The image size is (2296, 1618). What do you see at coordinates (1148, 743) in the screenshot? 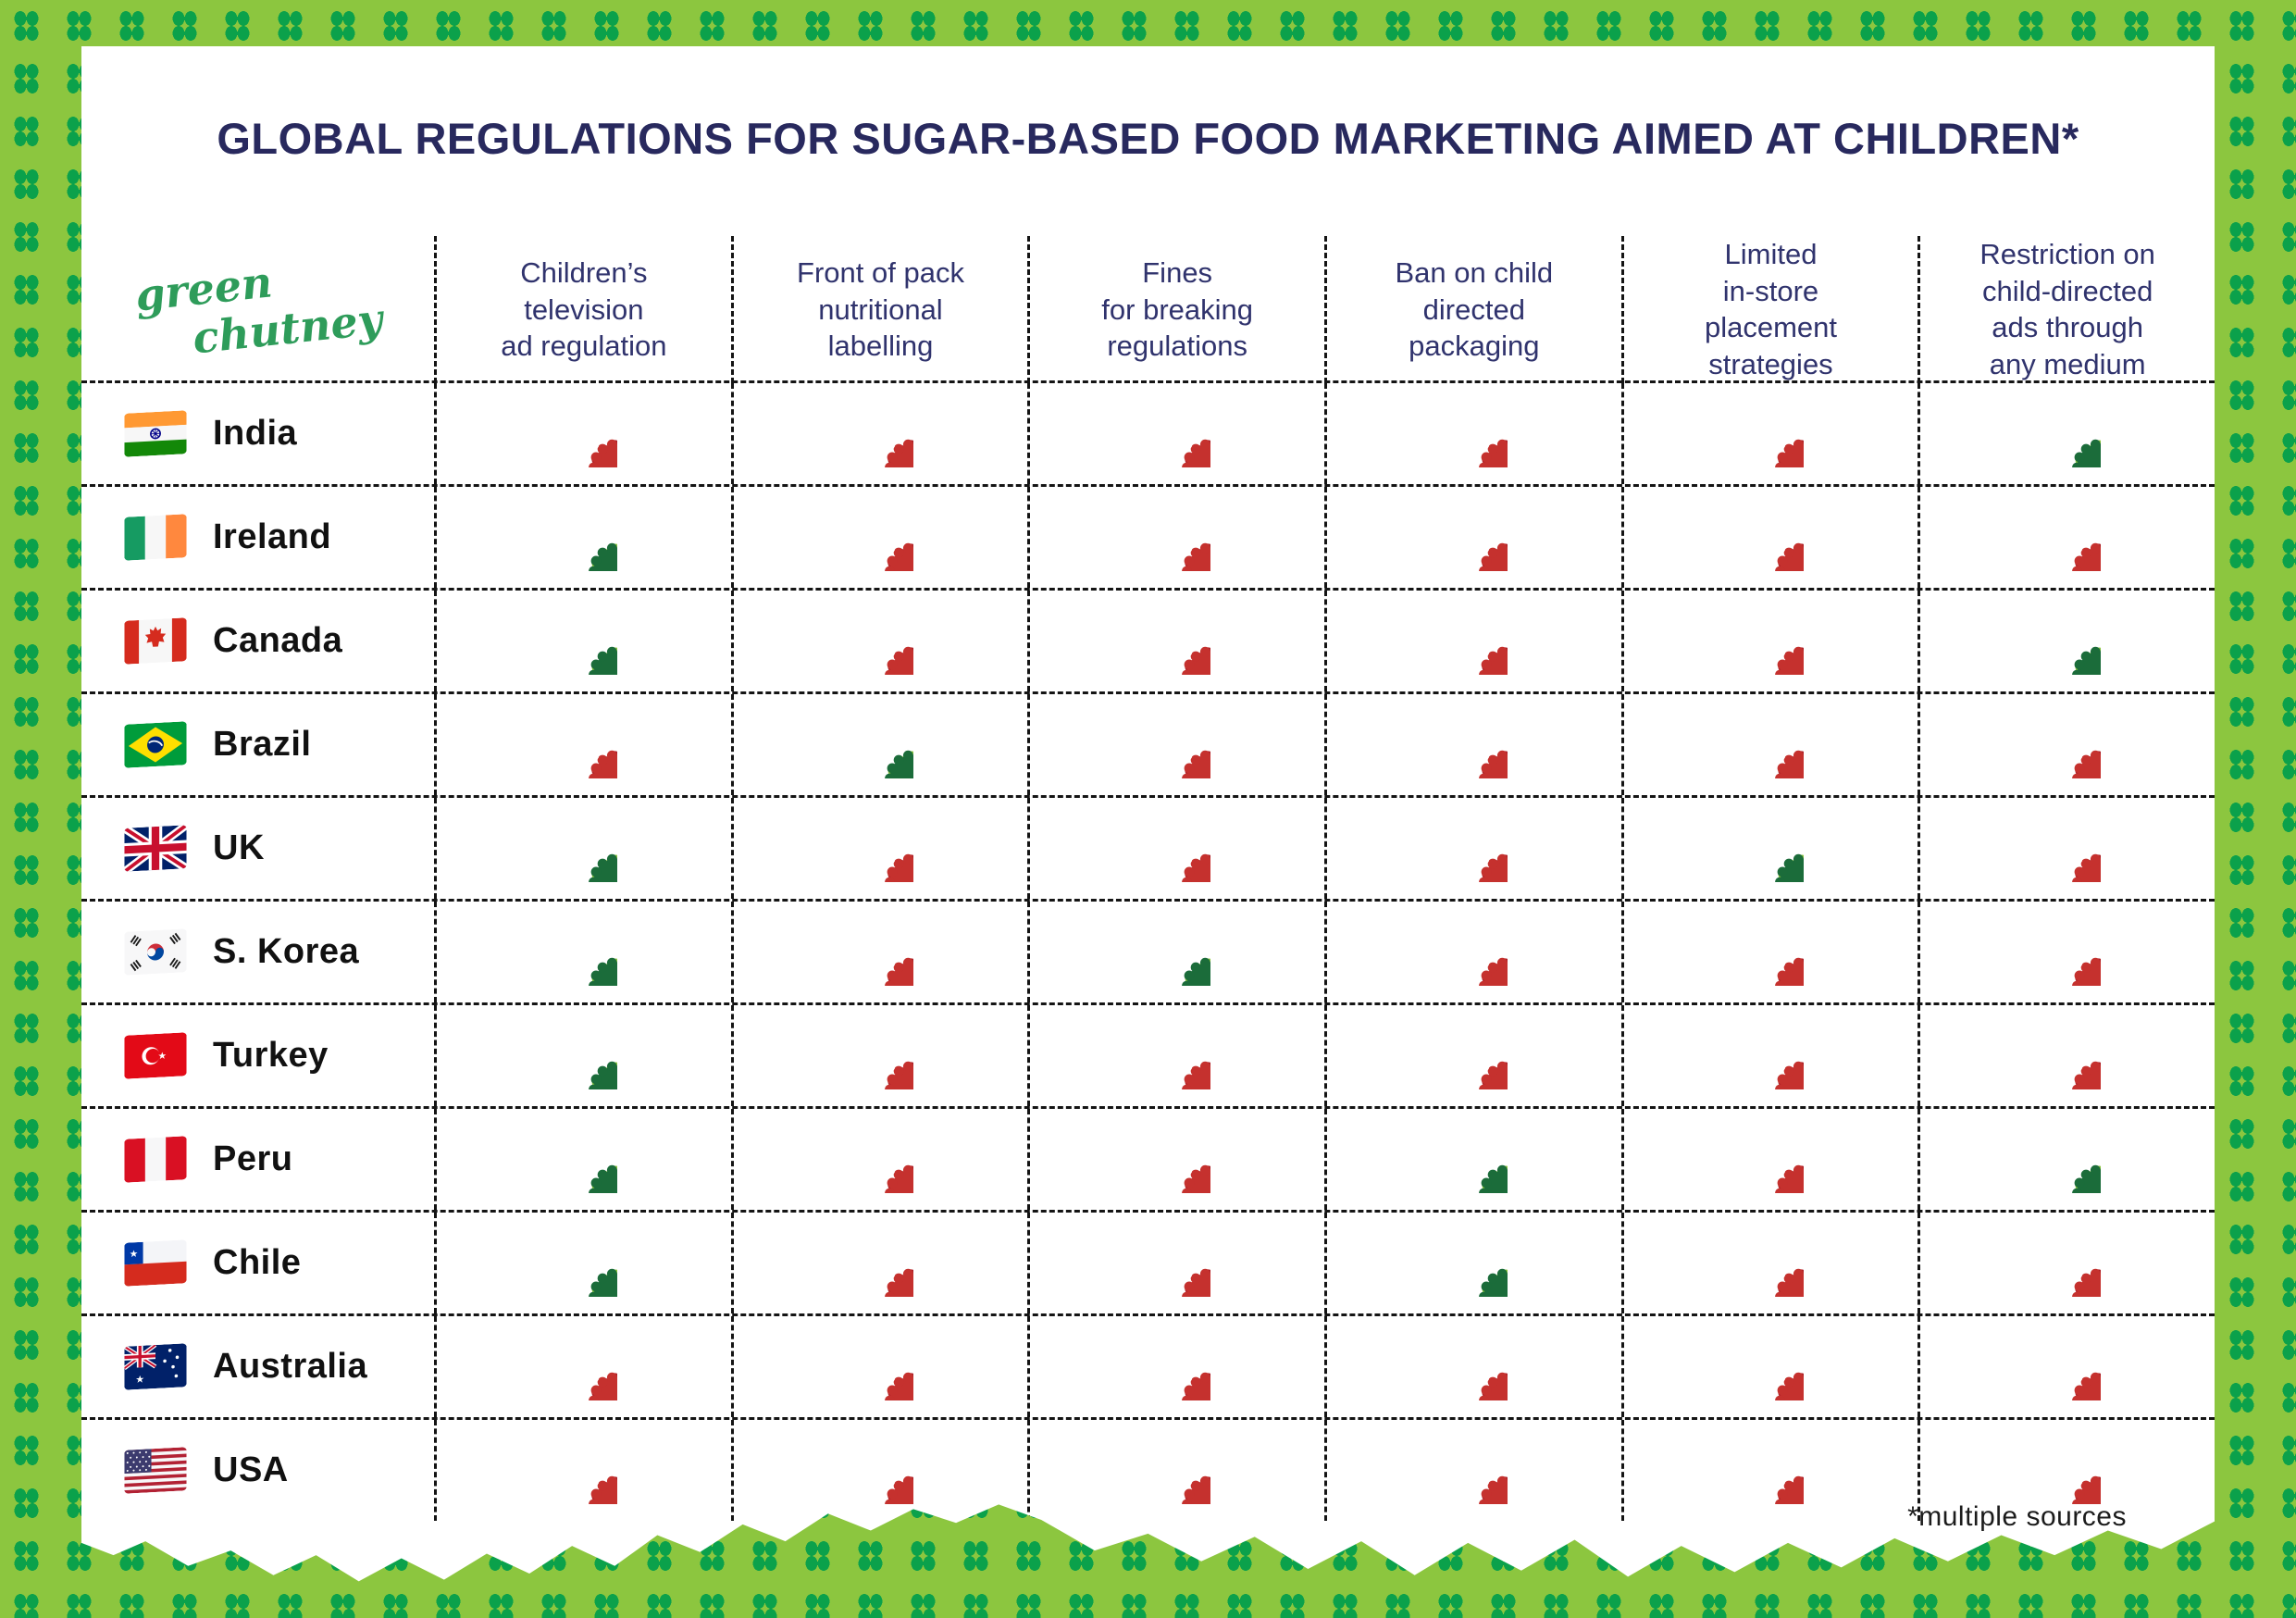
I see `table-row: Brazil` at bounding box center [1148, 743].